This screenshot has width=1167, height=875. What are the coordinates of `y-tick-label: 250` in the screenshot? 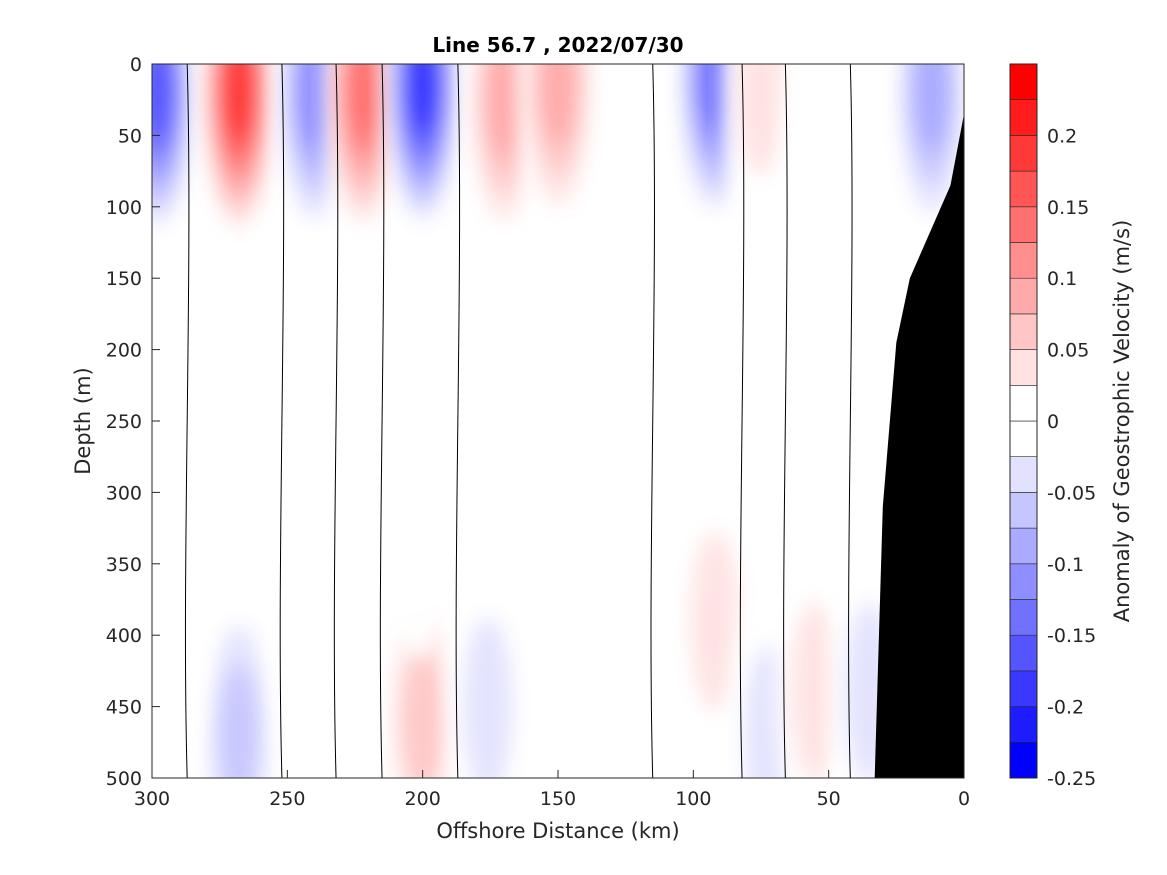 It's located at (124, 422).